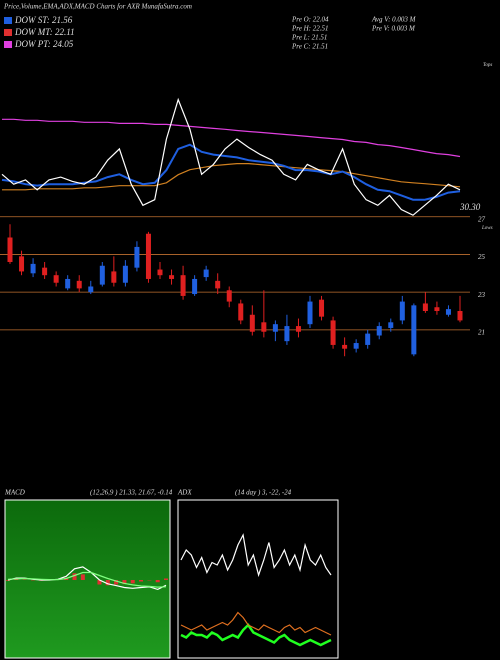  I want to click on legend-label: DOW PT: 24.05, so click(44, 44).